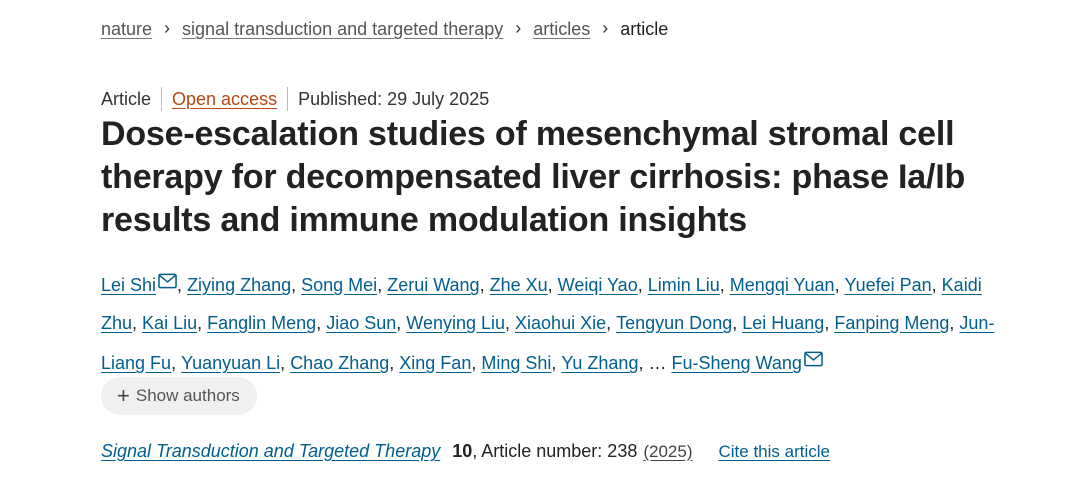 This screenshot has width=1080, height=489. I want to click on author-item: Zerui Wang, so click(433, 285).